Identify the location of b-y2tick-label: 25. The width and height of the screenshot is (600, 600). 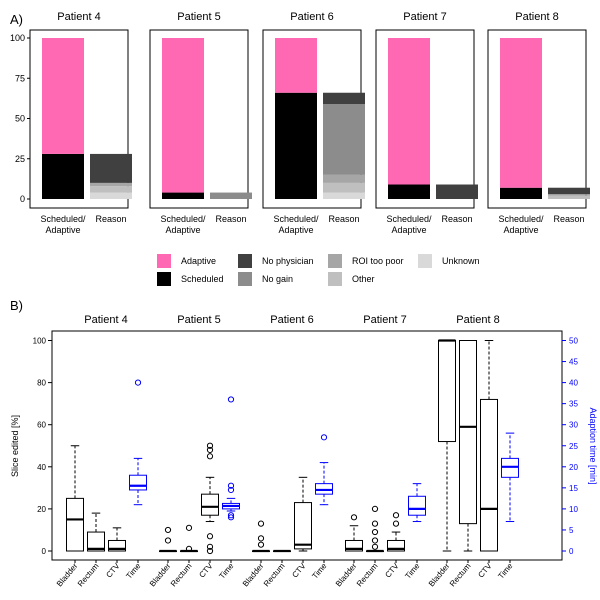
(573, 446).